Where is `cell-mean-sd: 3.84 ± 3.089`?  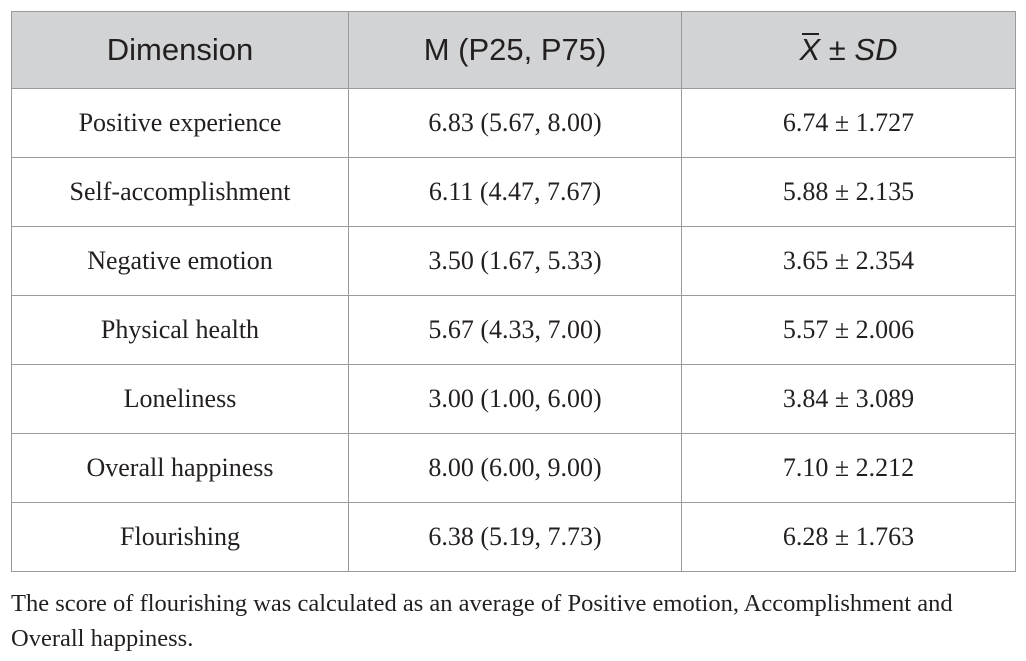 cell-mean-sd: 3.84 ± 3.089 is located at coordinates (848, 399).